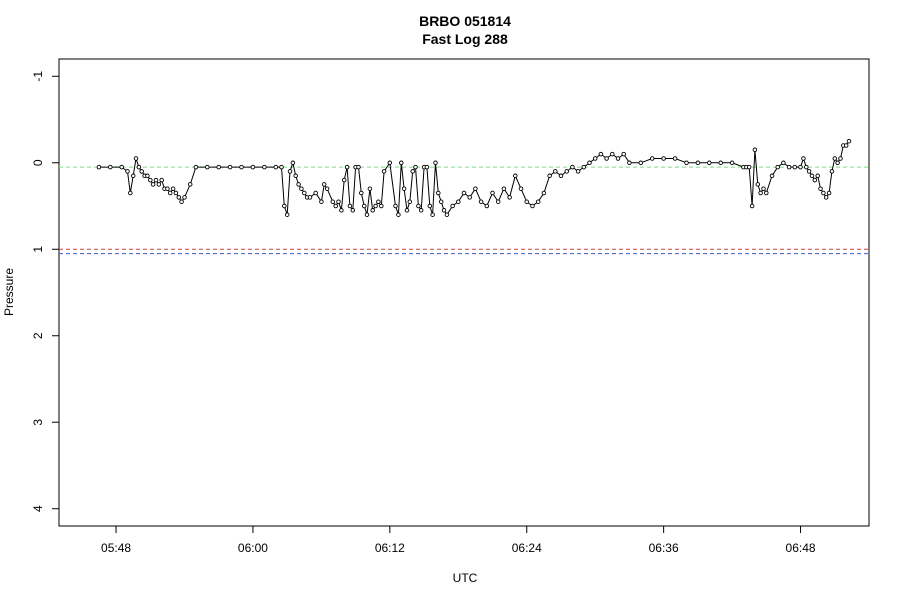  I want to click on x-tick-label: 06:48, so click(801, 548).